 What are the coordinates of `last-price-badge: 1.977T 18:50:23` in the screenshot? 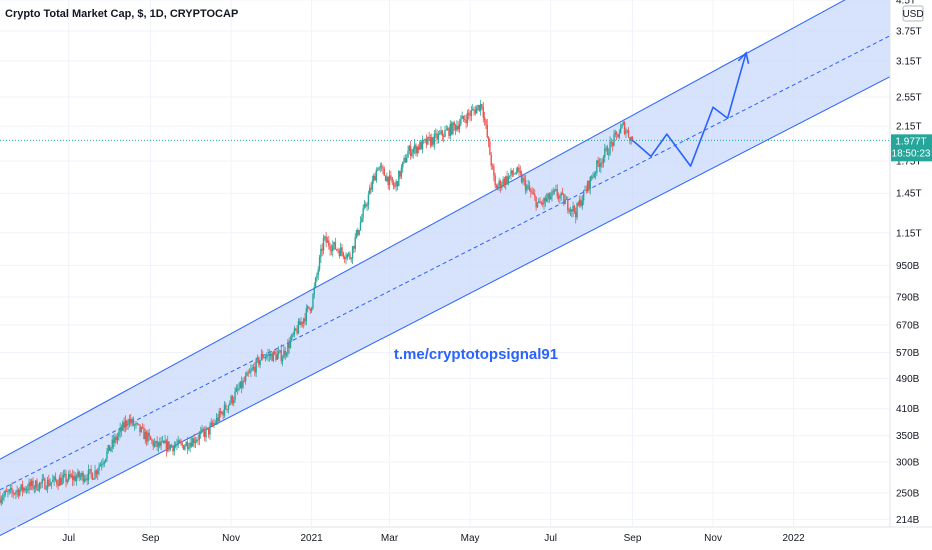 It's located at (911, 148).